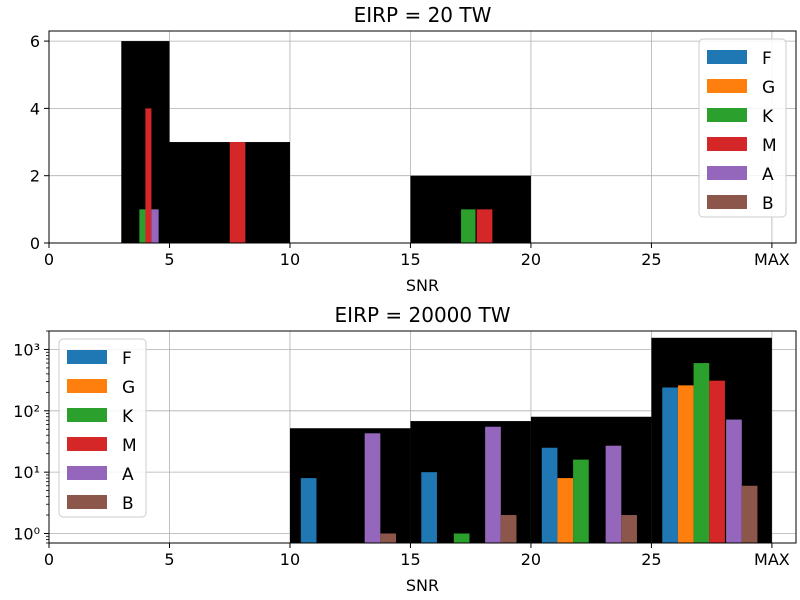 The width and height of the screenshot is (800, 600). I want to click on chart-title: EIRP = 20 TW, so click(423, 15).